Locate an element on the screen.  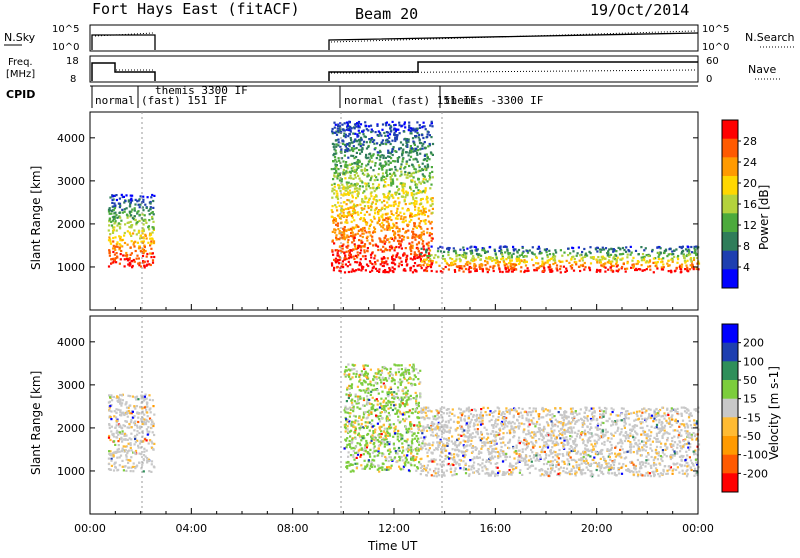
y-tick-label: 2000 is located at coordinates (71, 224).